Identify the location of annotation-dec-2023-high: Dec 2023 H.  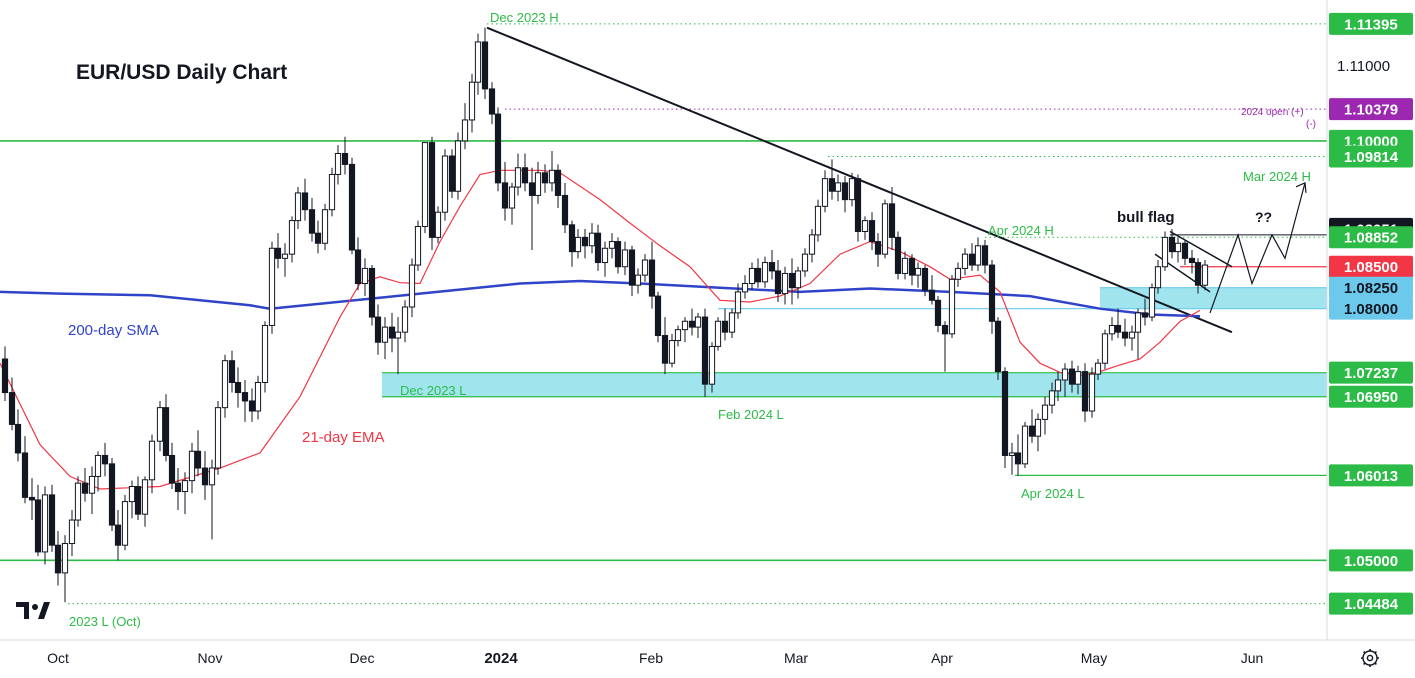
(524, 17).